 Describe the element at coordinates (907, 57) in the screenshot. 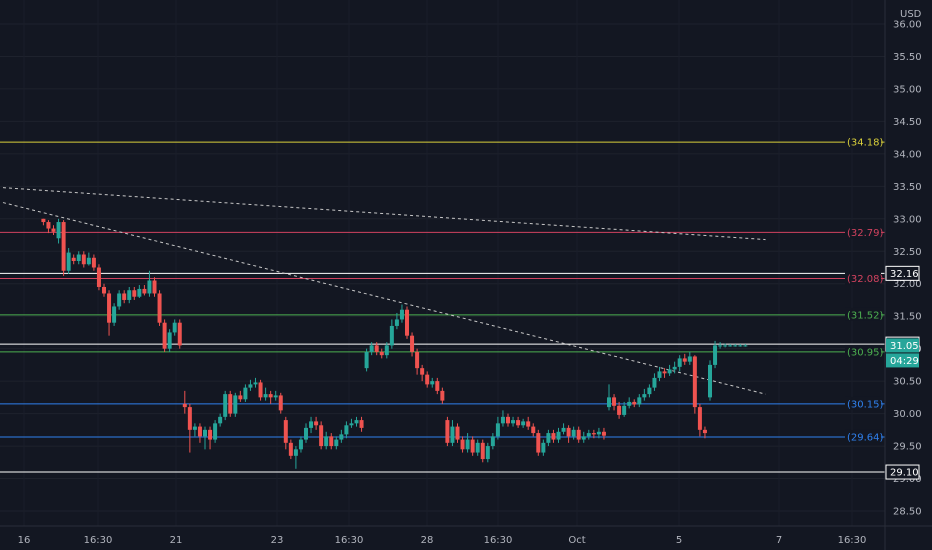

I see `y-tick-label: 35.50` at that location.